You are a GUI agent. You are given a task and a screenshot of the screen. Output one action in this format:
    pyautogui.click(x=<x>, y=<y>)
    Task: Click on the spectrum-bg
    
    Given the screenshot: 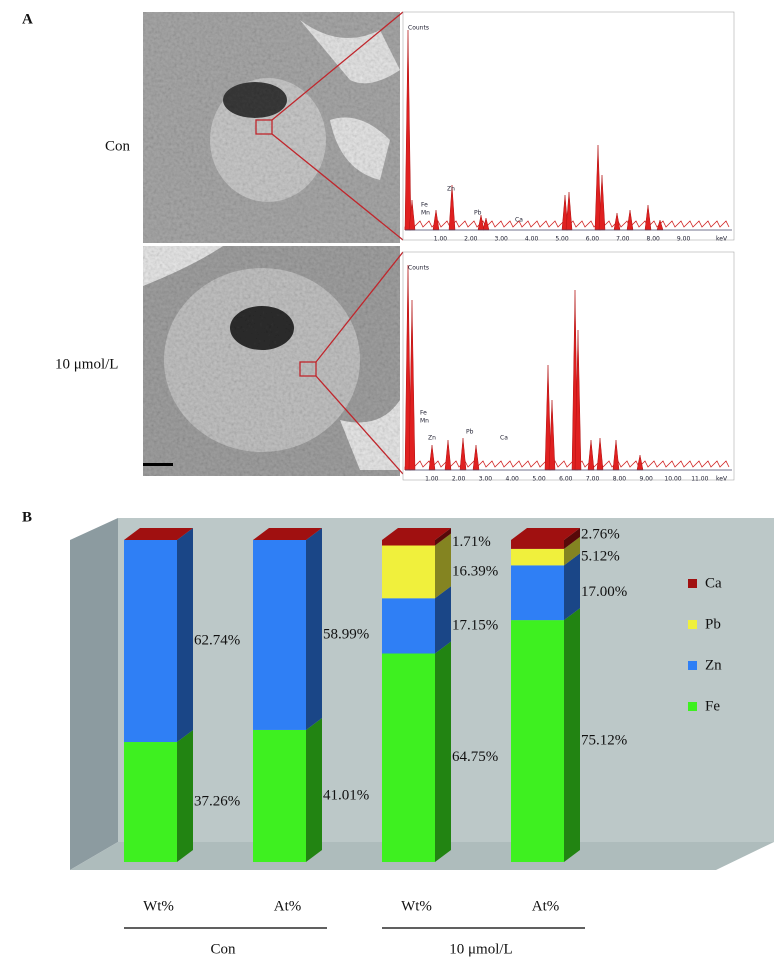 What is the action you would take?
    pyautogui.click(x=568, y=366)
    